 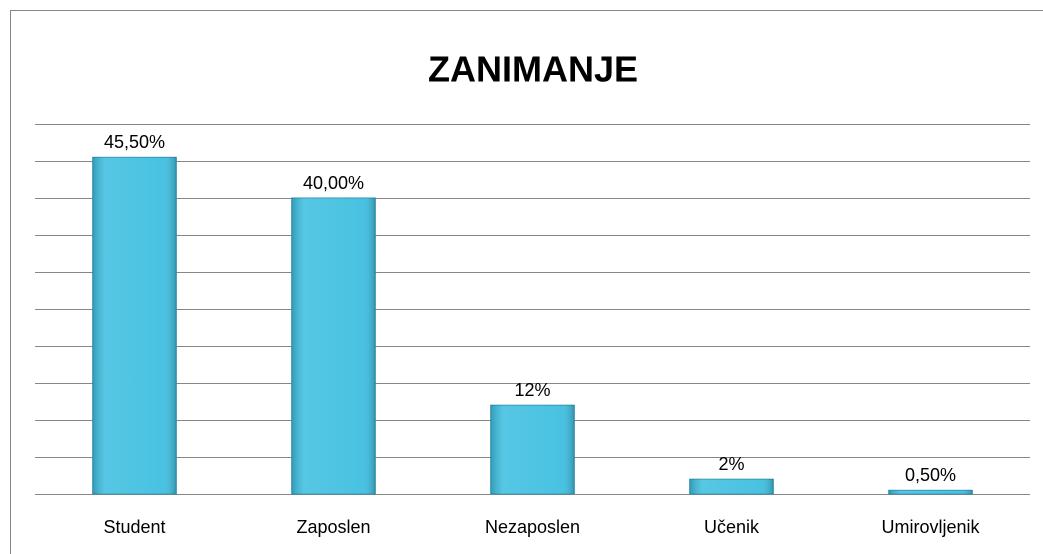 I want to click on value-label: 2%, so click(x=731, y=464).